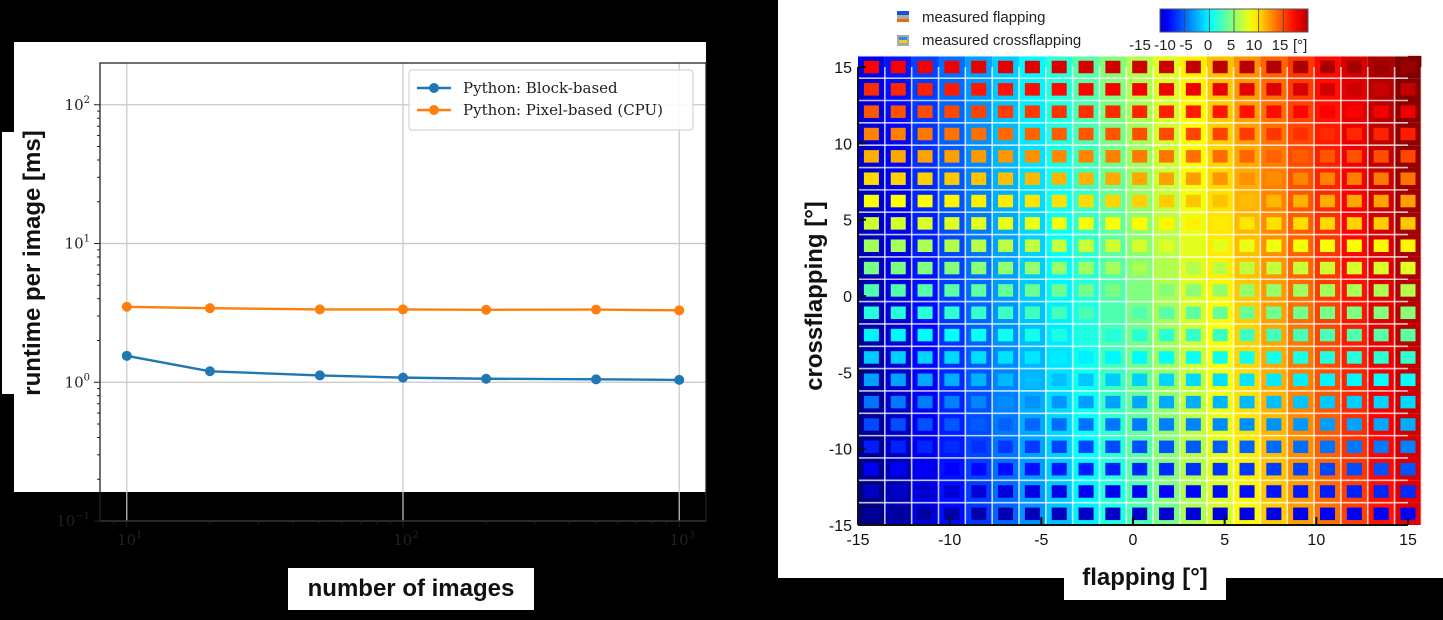 This screenshot has height=620, width=1443. What do you see at coordinates (1408, 540) in the screenshot?
I see `x-tick-label: 15` at bounding box center [1408, 540].